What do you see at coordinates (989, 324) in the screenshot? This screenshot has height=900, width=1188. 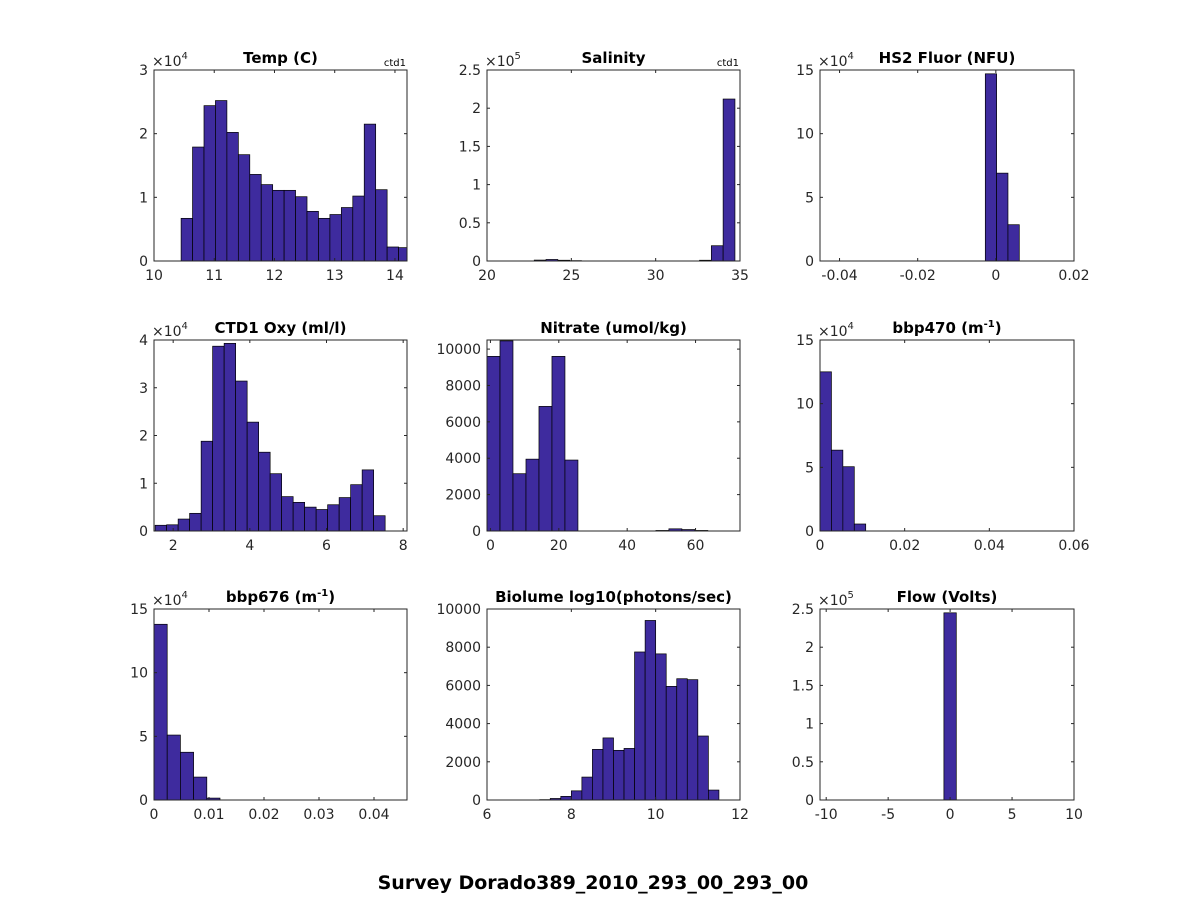 I see `panel-title-superscript: -1` at bounding box center [989, 324].